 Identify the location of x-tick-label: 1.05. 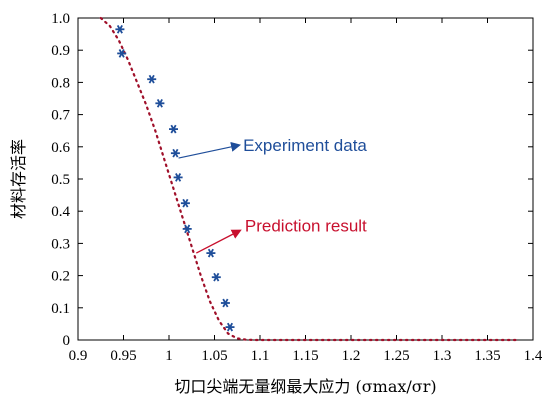
(214, 356).